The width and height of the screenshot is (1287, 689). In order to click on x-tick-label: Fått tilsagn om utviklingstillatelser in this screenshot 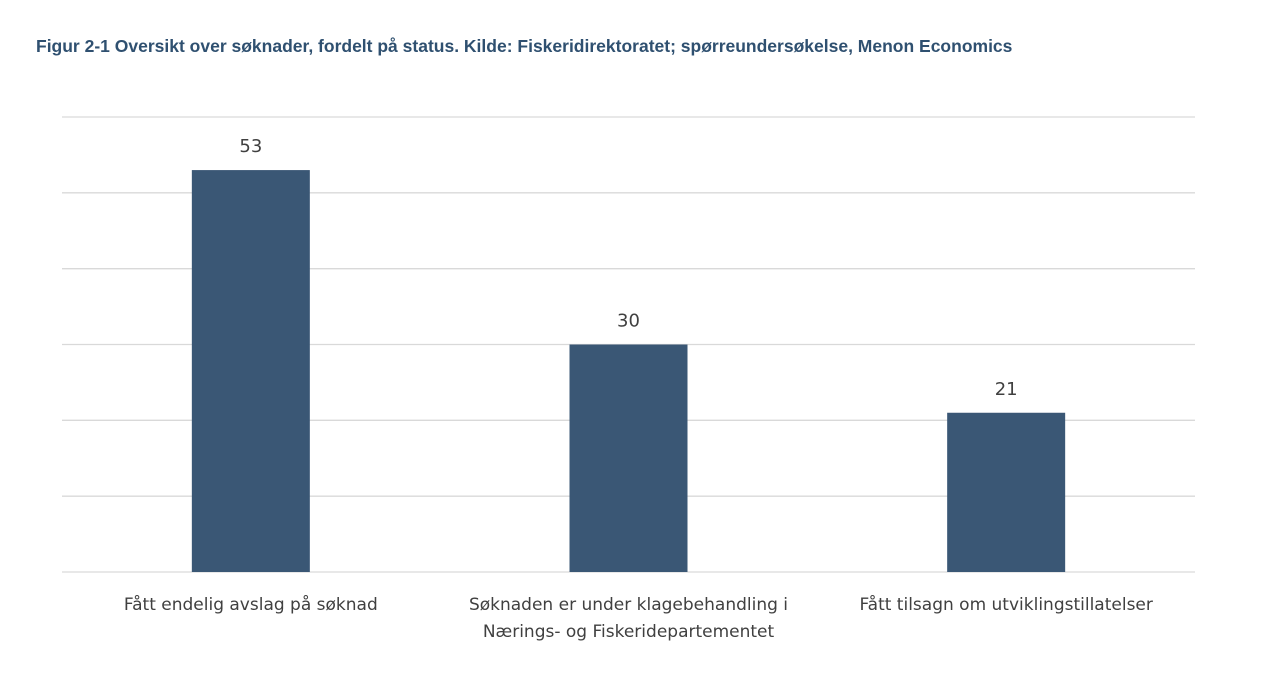, I will do `click(1005, 604)`.